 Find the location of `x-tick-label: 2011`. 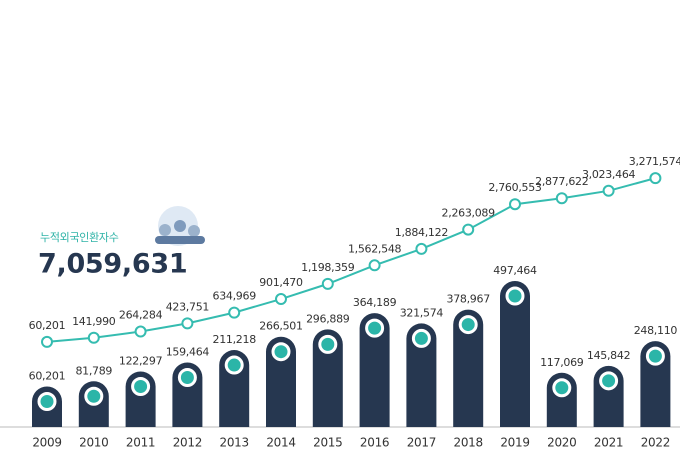

x-tick-label: 2011 is located at coordinates (140, 443).